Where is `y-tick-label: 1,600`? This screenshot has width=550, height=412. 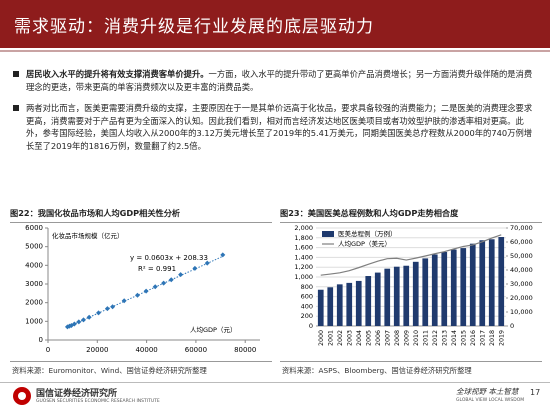 y-tick-label: 1,600 is located at coordinates (303, 248).